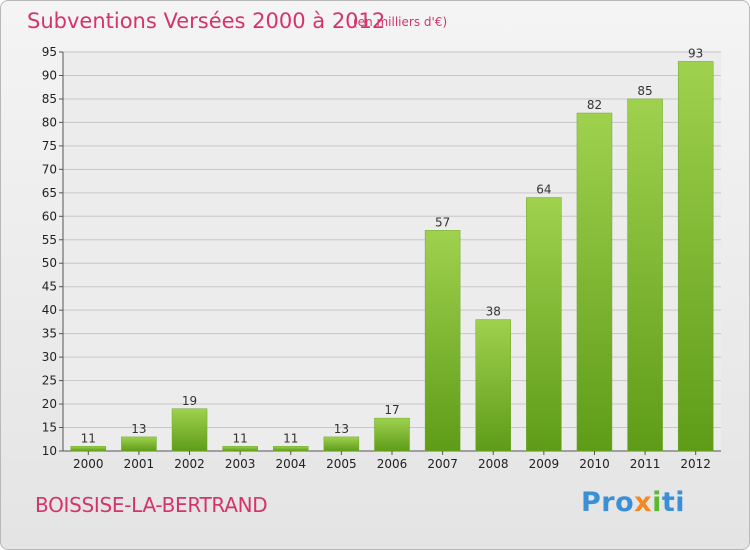 The width and height of the screenshot is (750, 550). Describe the element at coordinates (644, 91) in the screenshot. I see `bar-value-label: 85` at that location.